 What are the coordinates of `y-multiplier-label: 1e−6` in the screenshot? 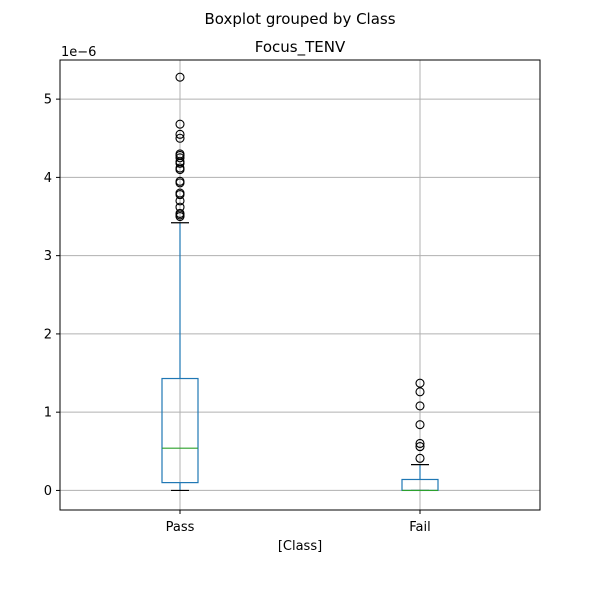 It's located at (78, 52).